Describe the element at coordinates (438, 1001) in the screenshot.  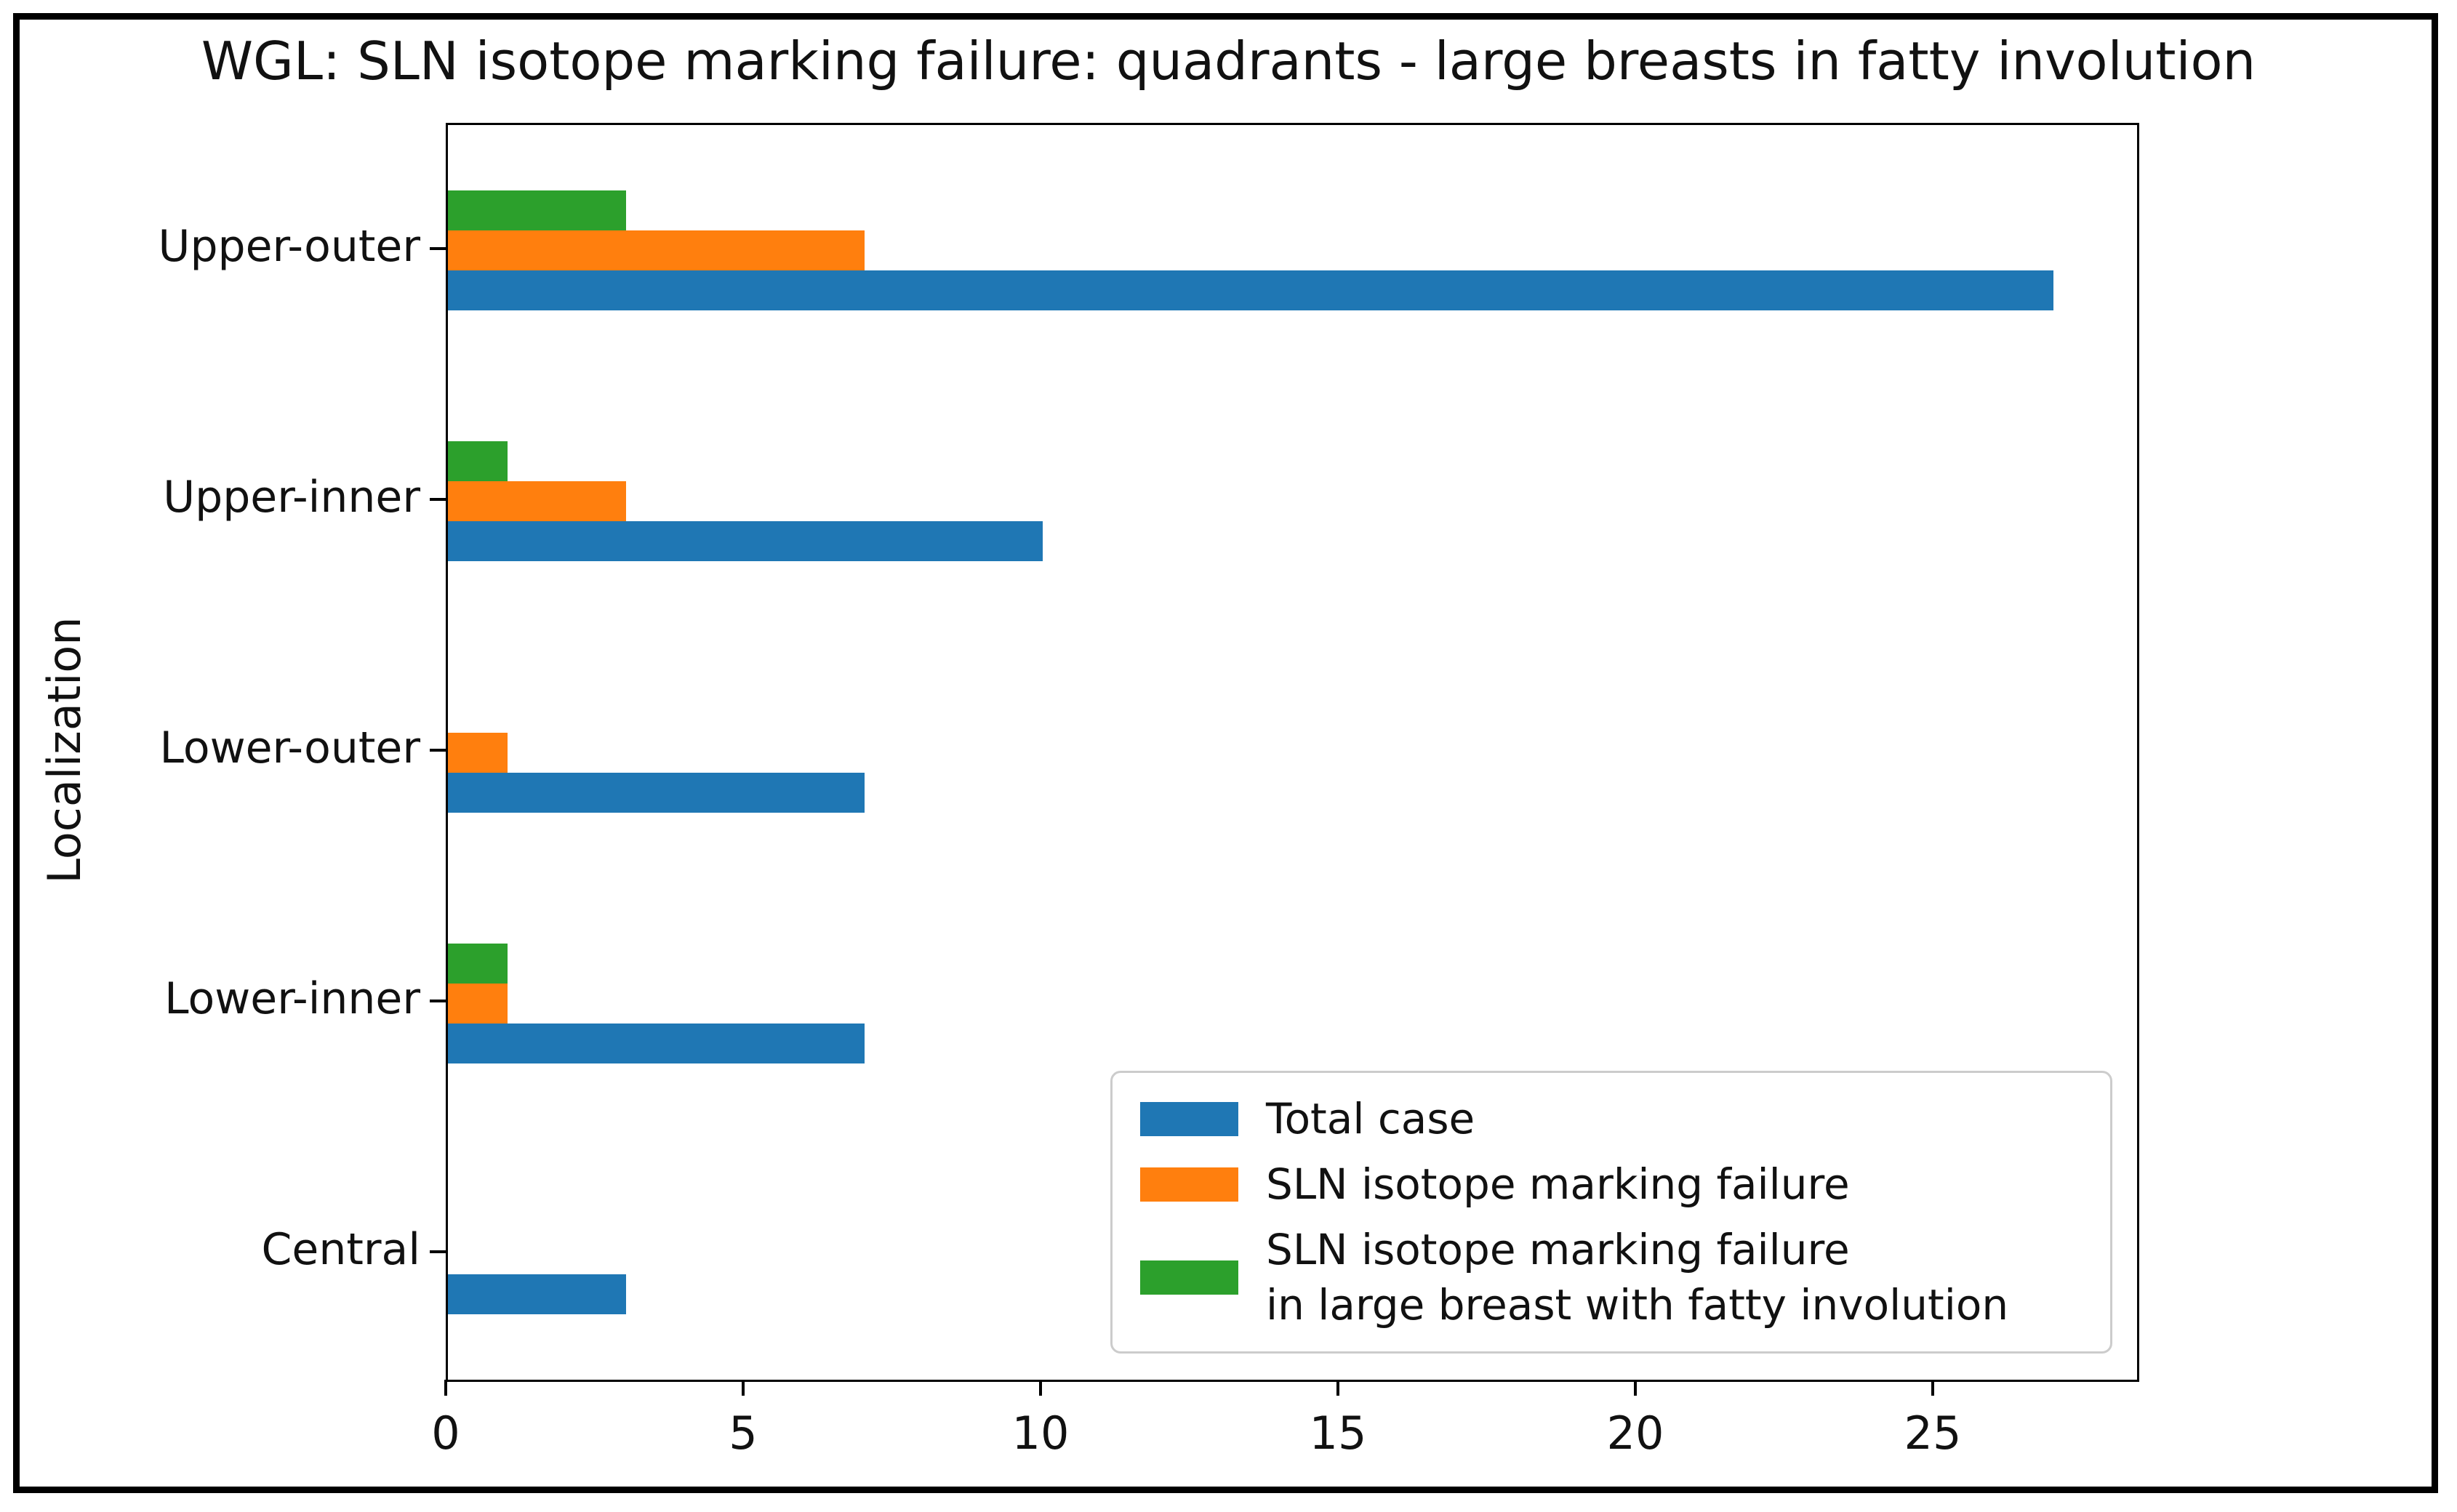
I see `y-tickmark-lower-inner` at that location.